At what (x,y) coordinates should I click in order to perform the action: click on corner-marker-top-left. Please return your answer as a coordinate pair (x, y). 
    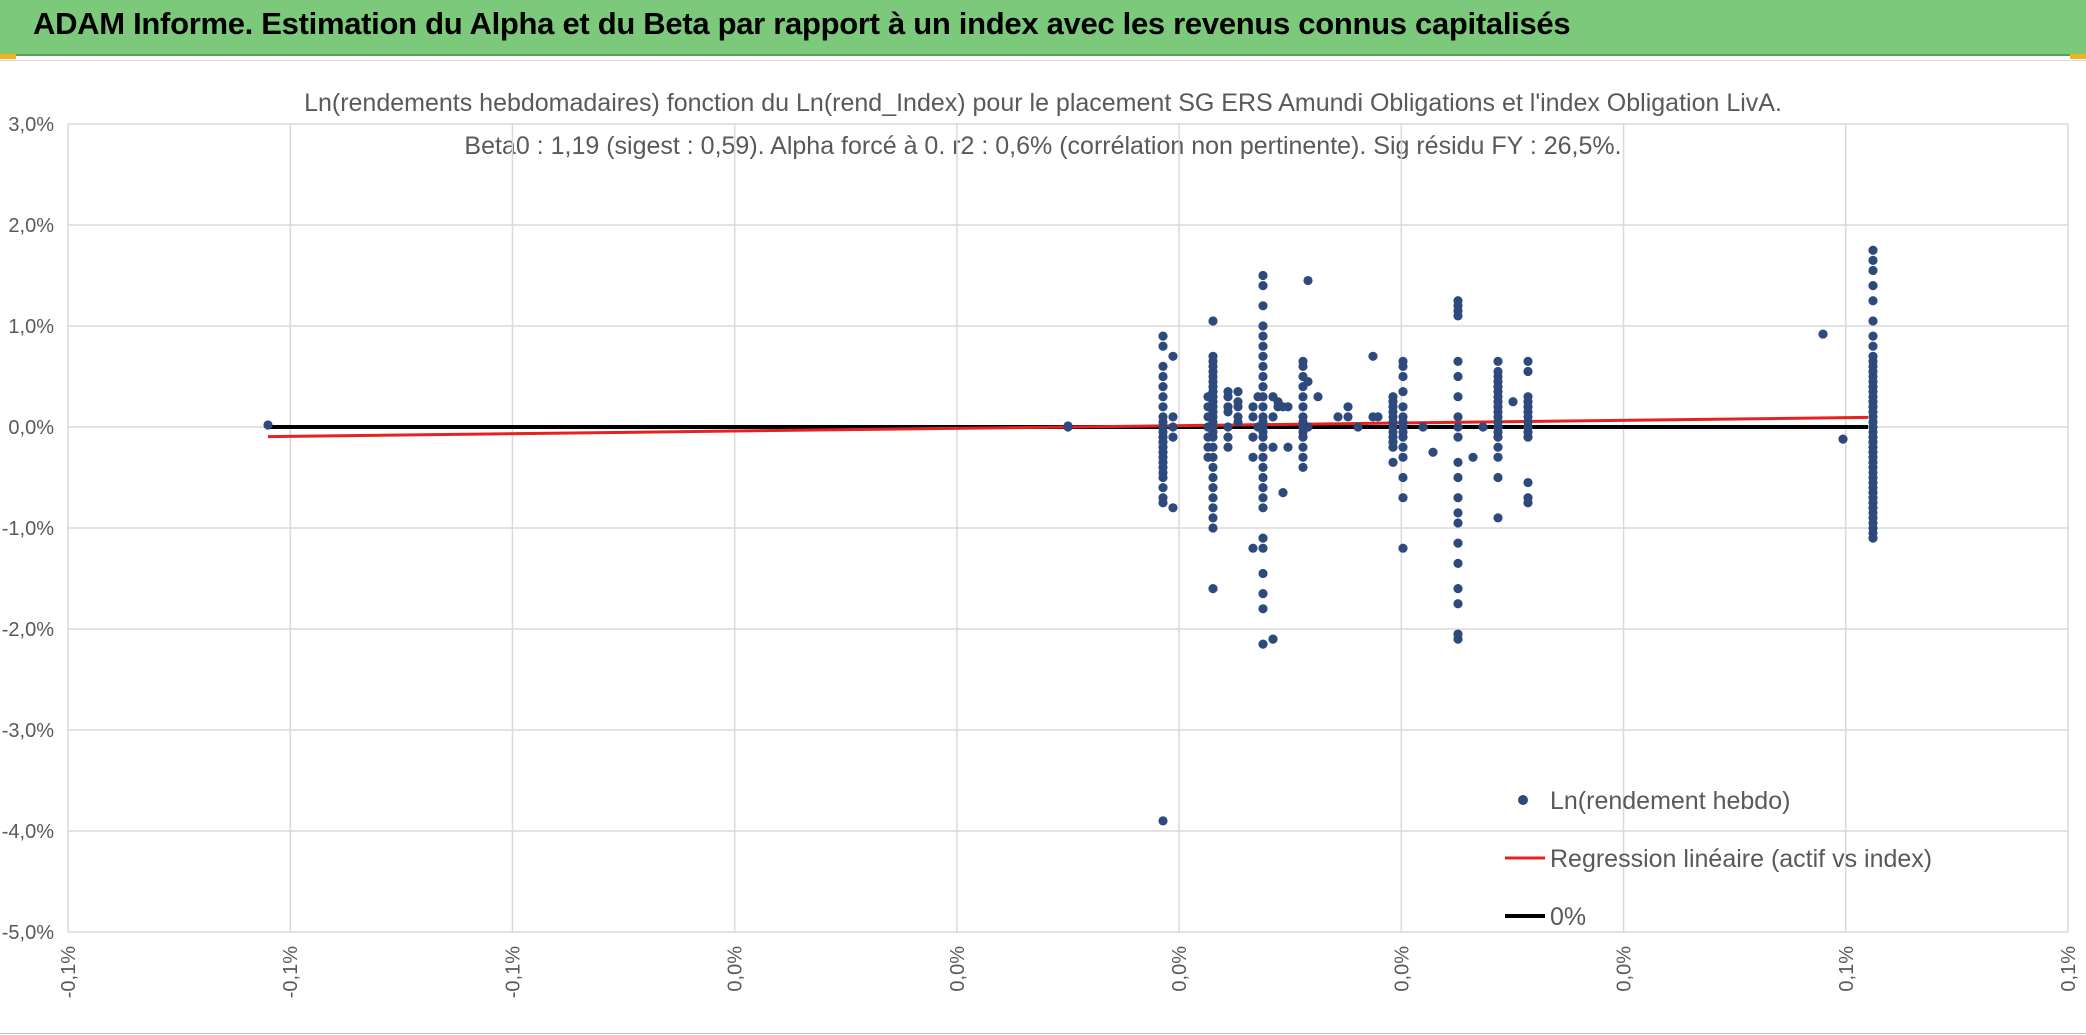
    Looking at the image, I should click on (8, 56).